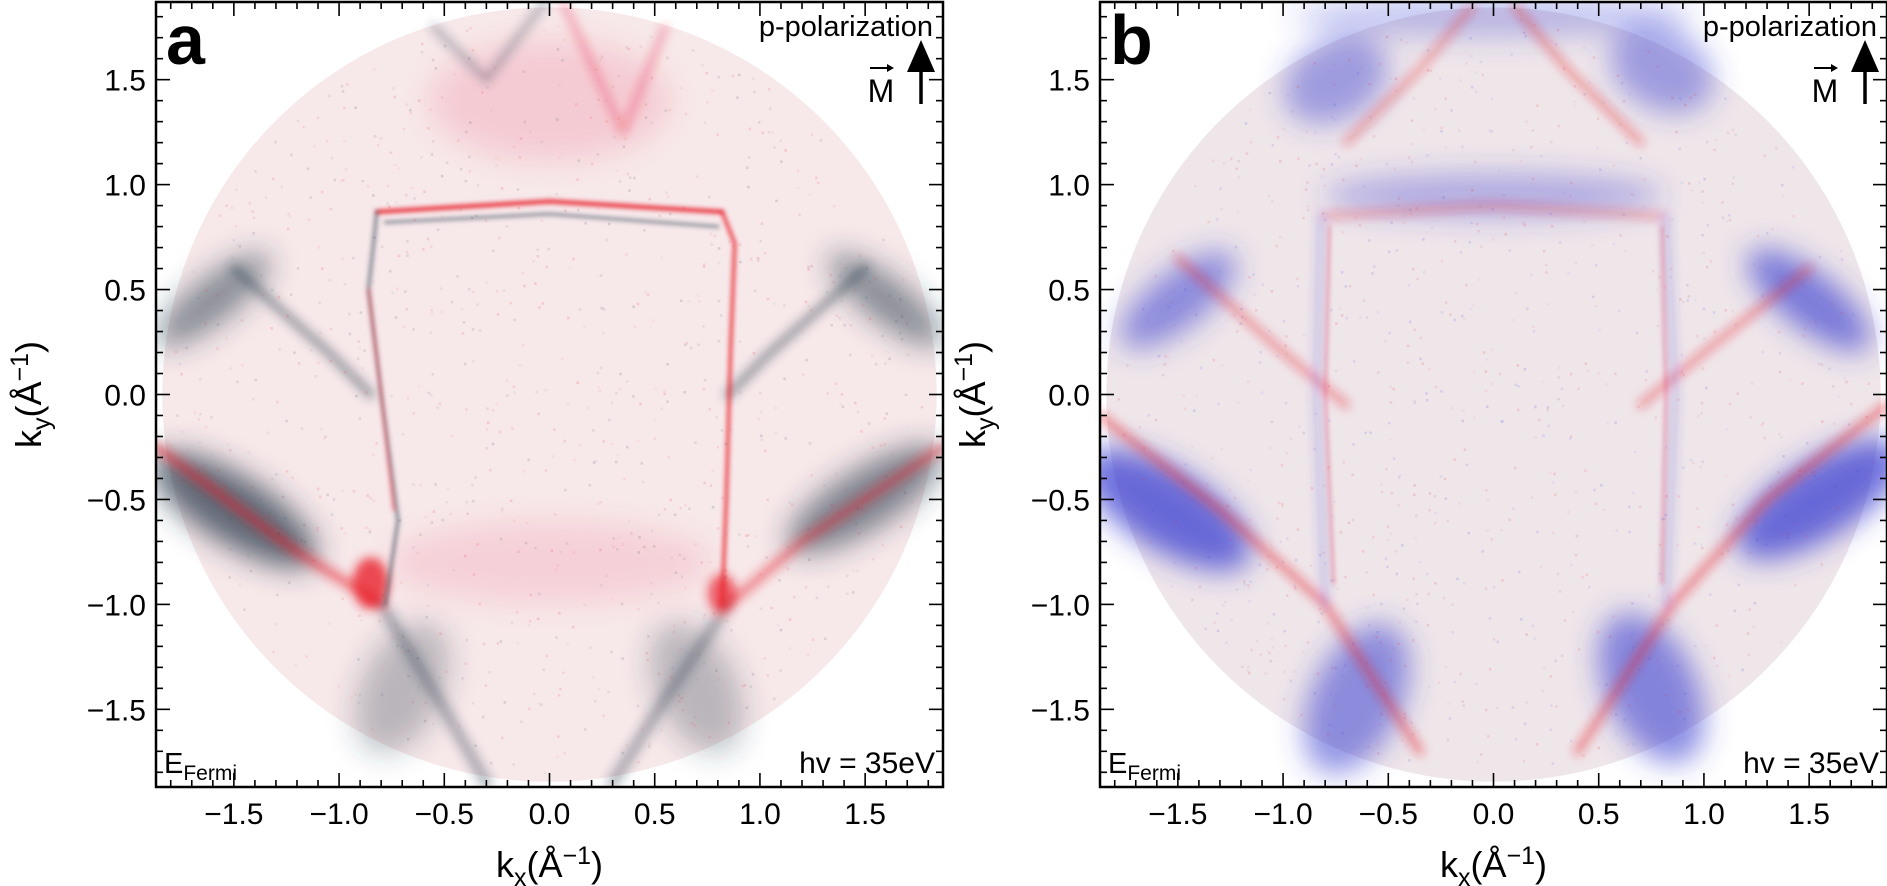  Describe the element at coordinates (186, 40) in the screenshot. I see `panel-letter: a` at that location.